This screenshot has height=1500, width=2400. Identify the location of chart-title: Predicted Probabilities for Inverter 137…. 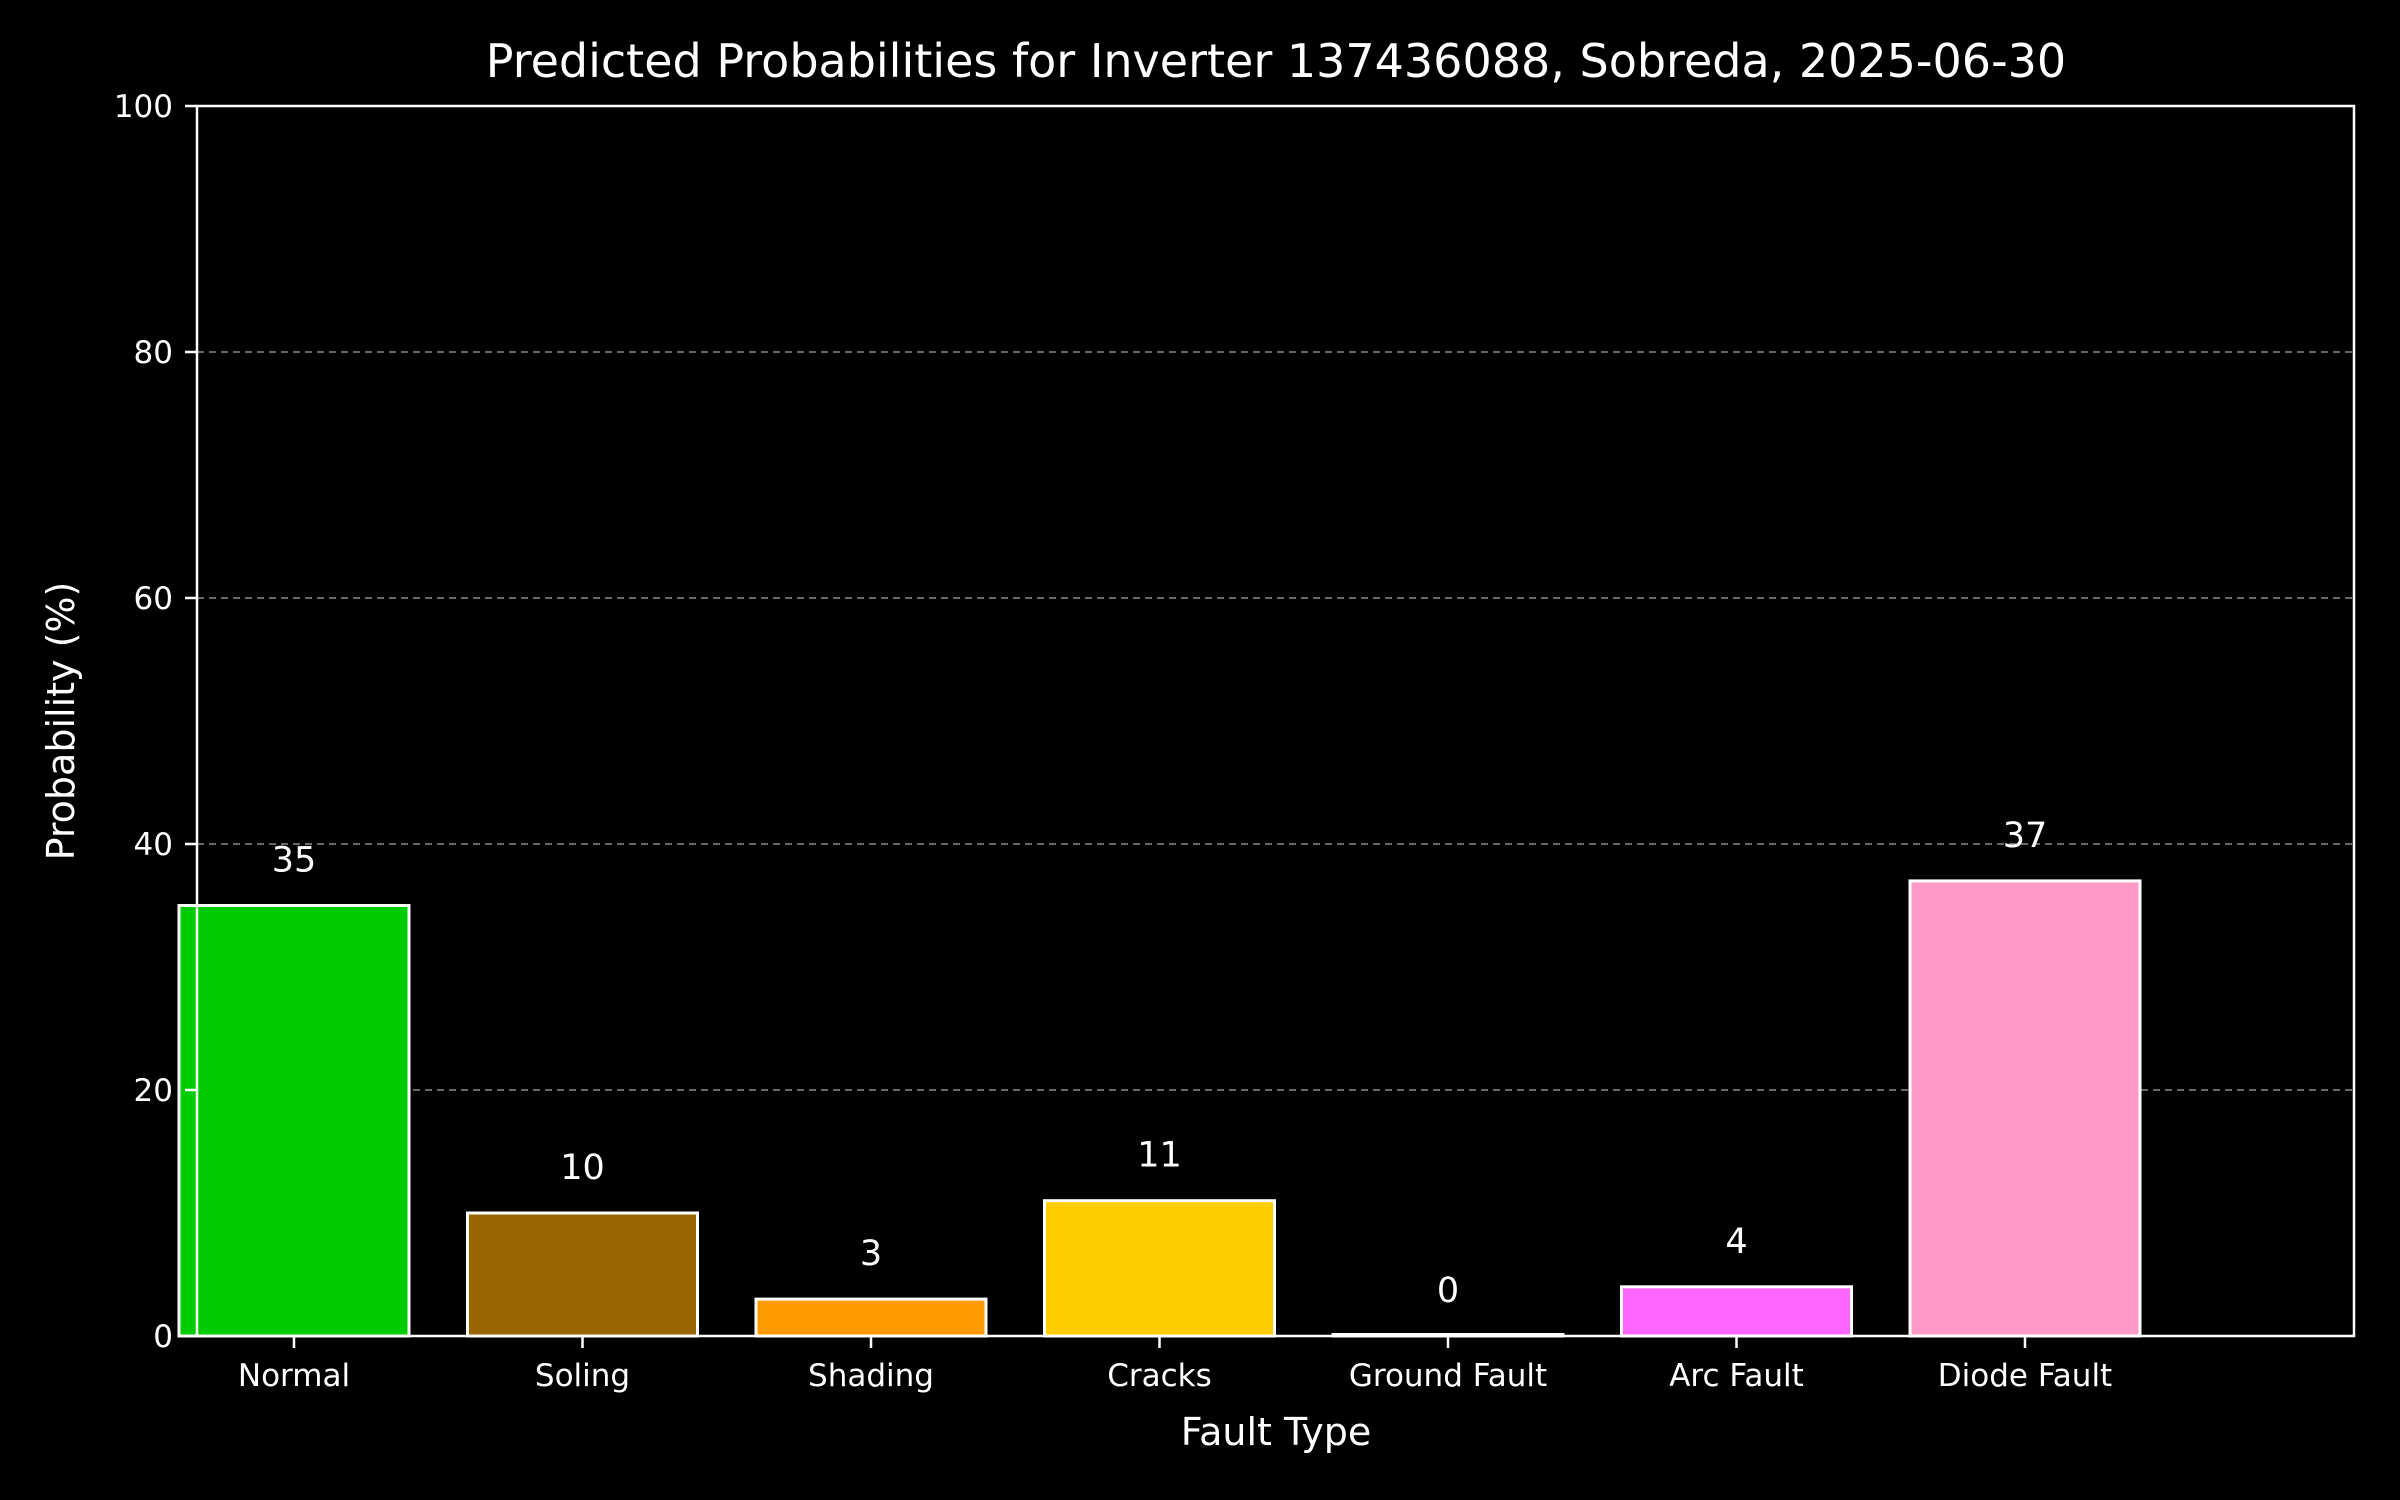
(1276, 61).